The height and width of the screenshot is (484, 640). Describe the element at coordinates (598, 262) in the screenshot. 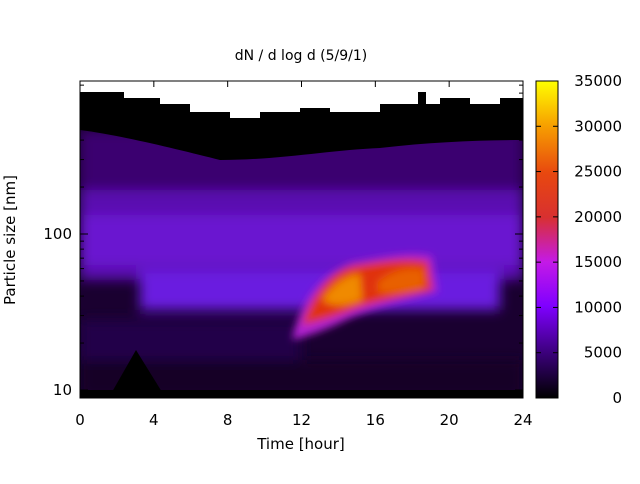

I see `colorbar-tick-label: 15000` at that location.